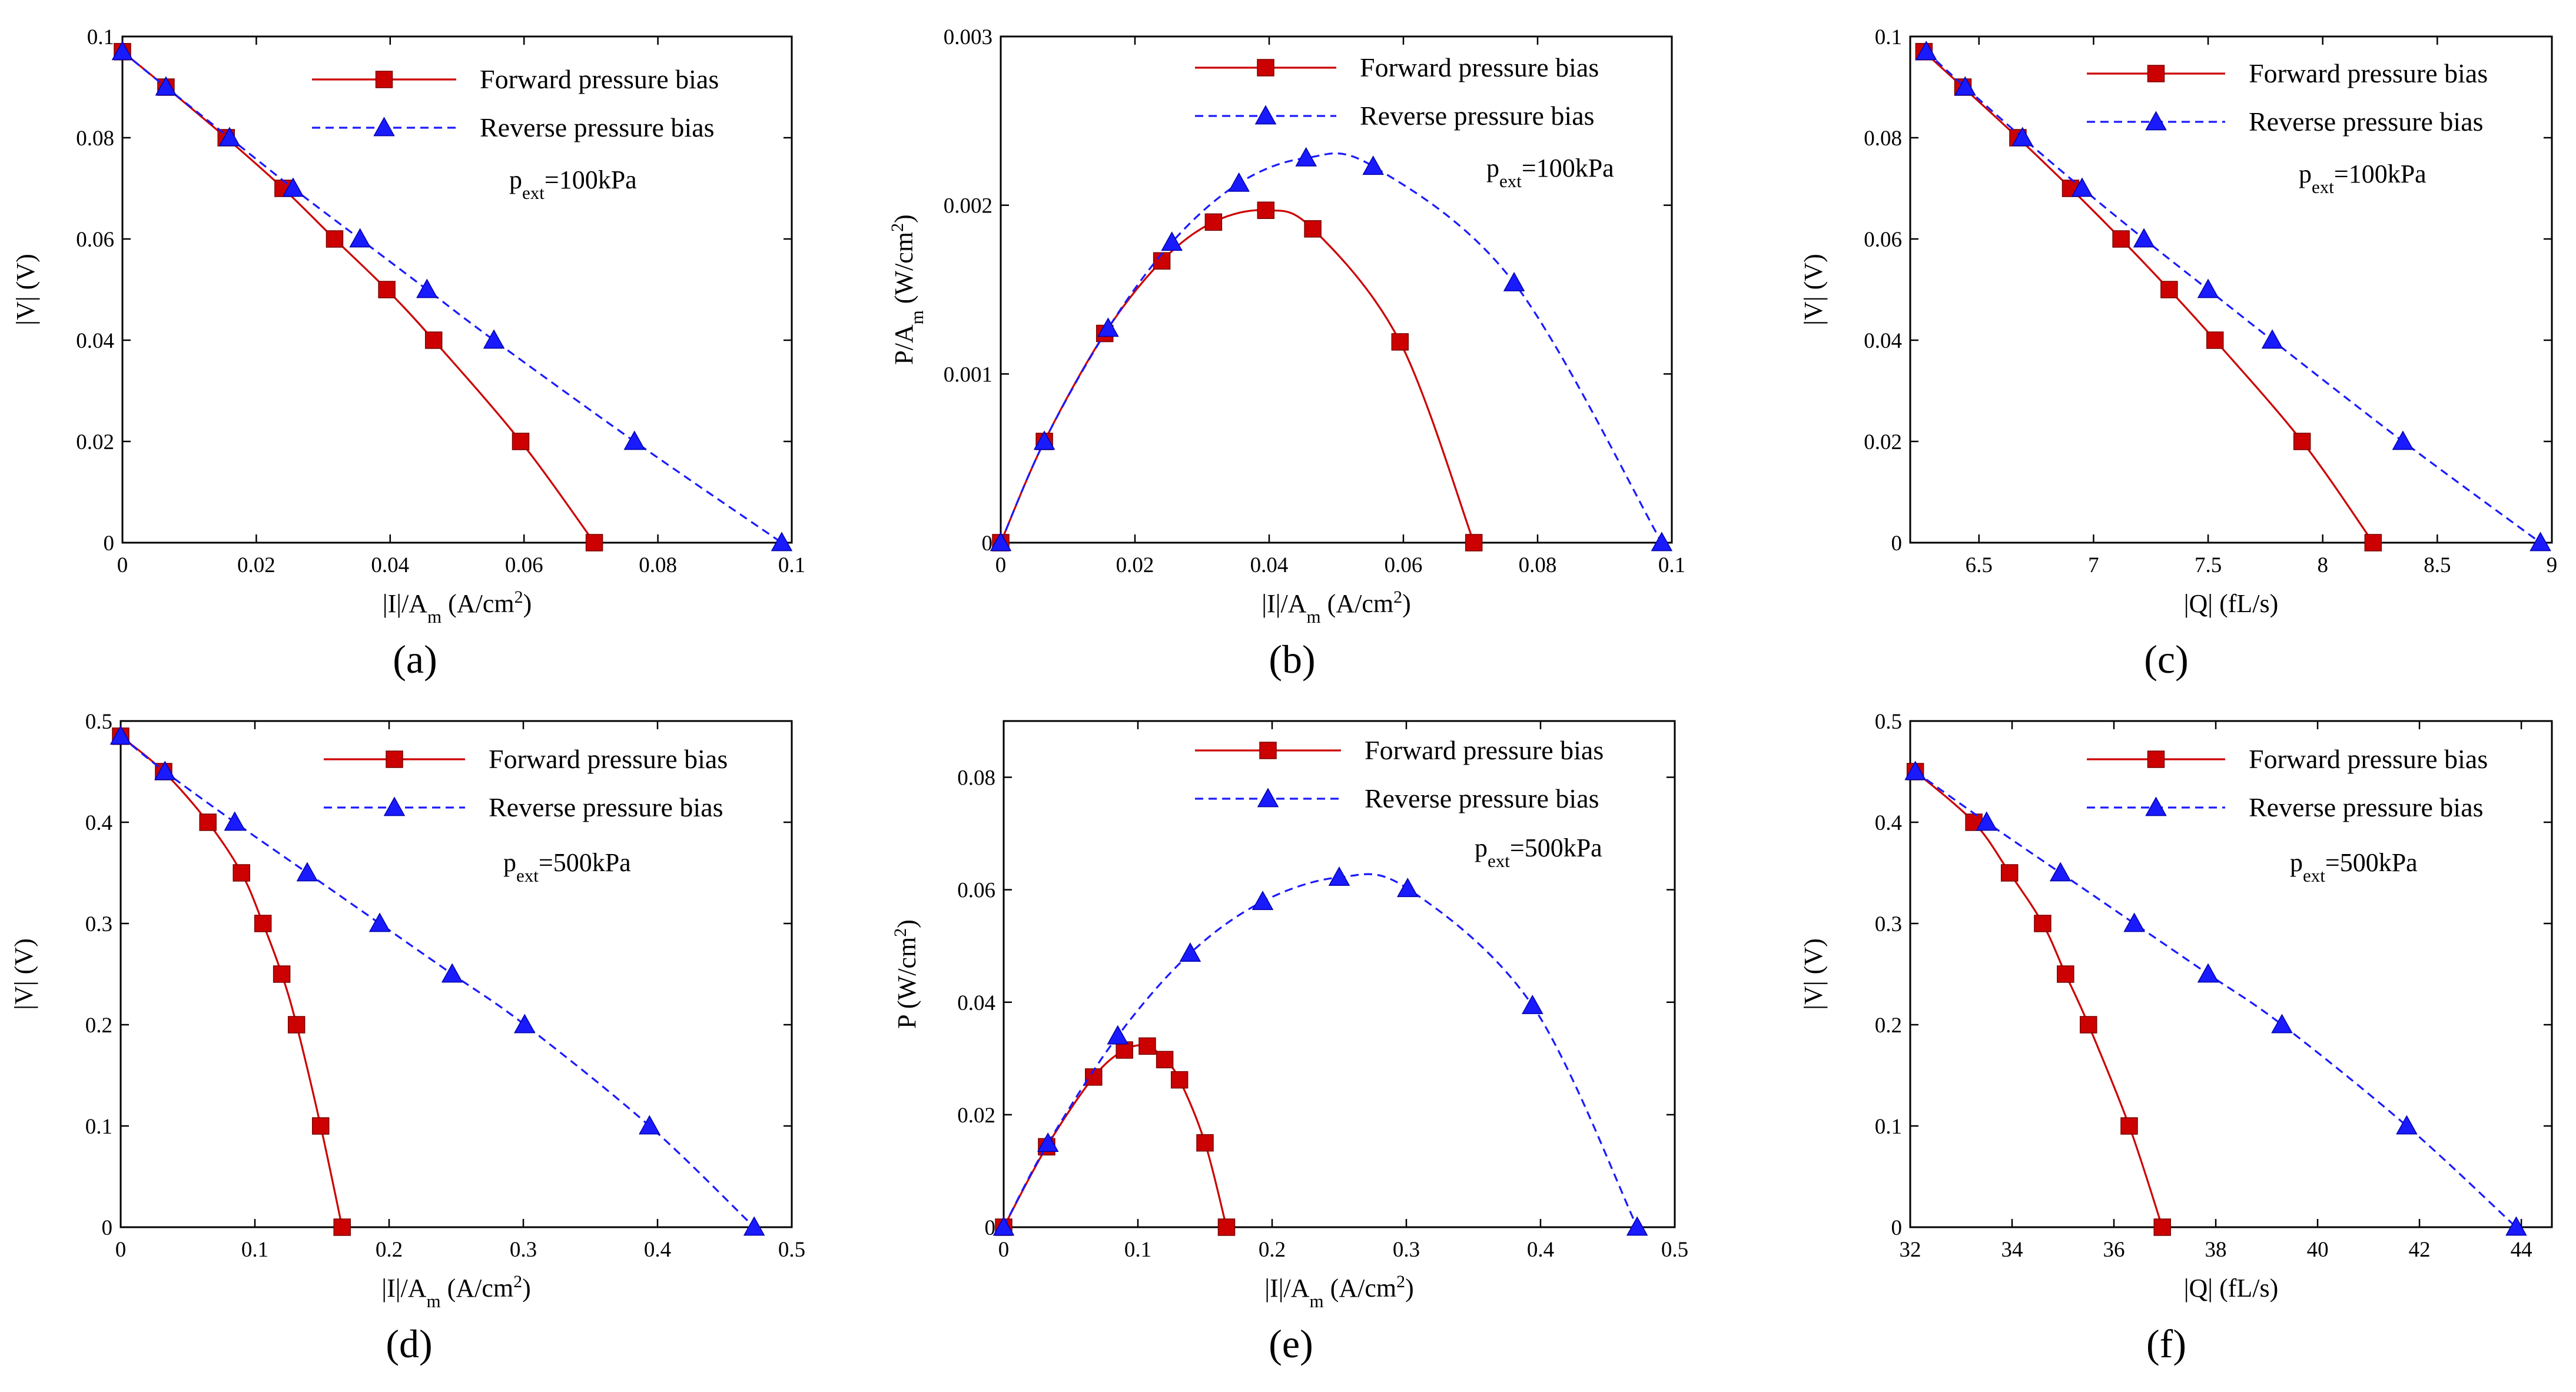  Describe the element at coordinates (2521, 1250) in the screenshot. I see `x-tick-label: 44` at that location.